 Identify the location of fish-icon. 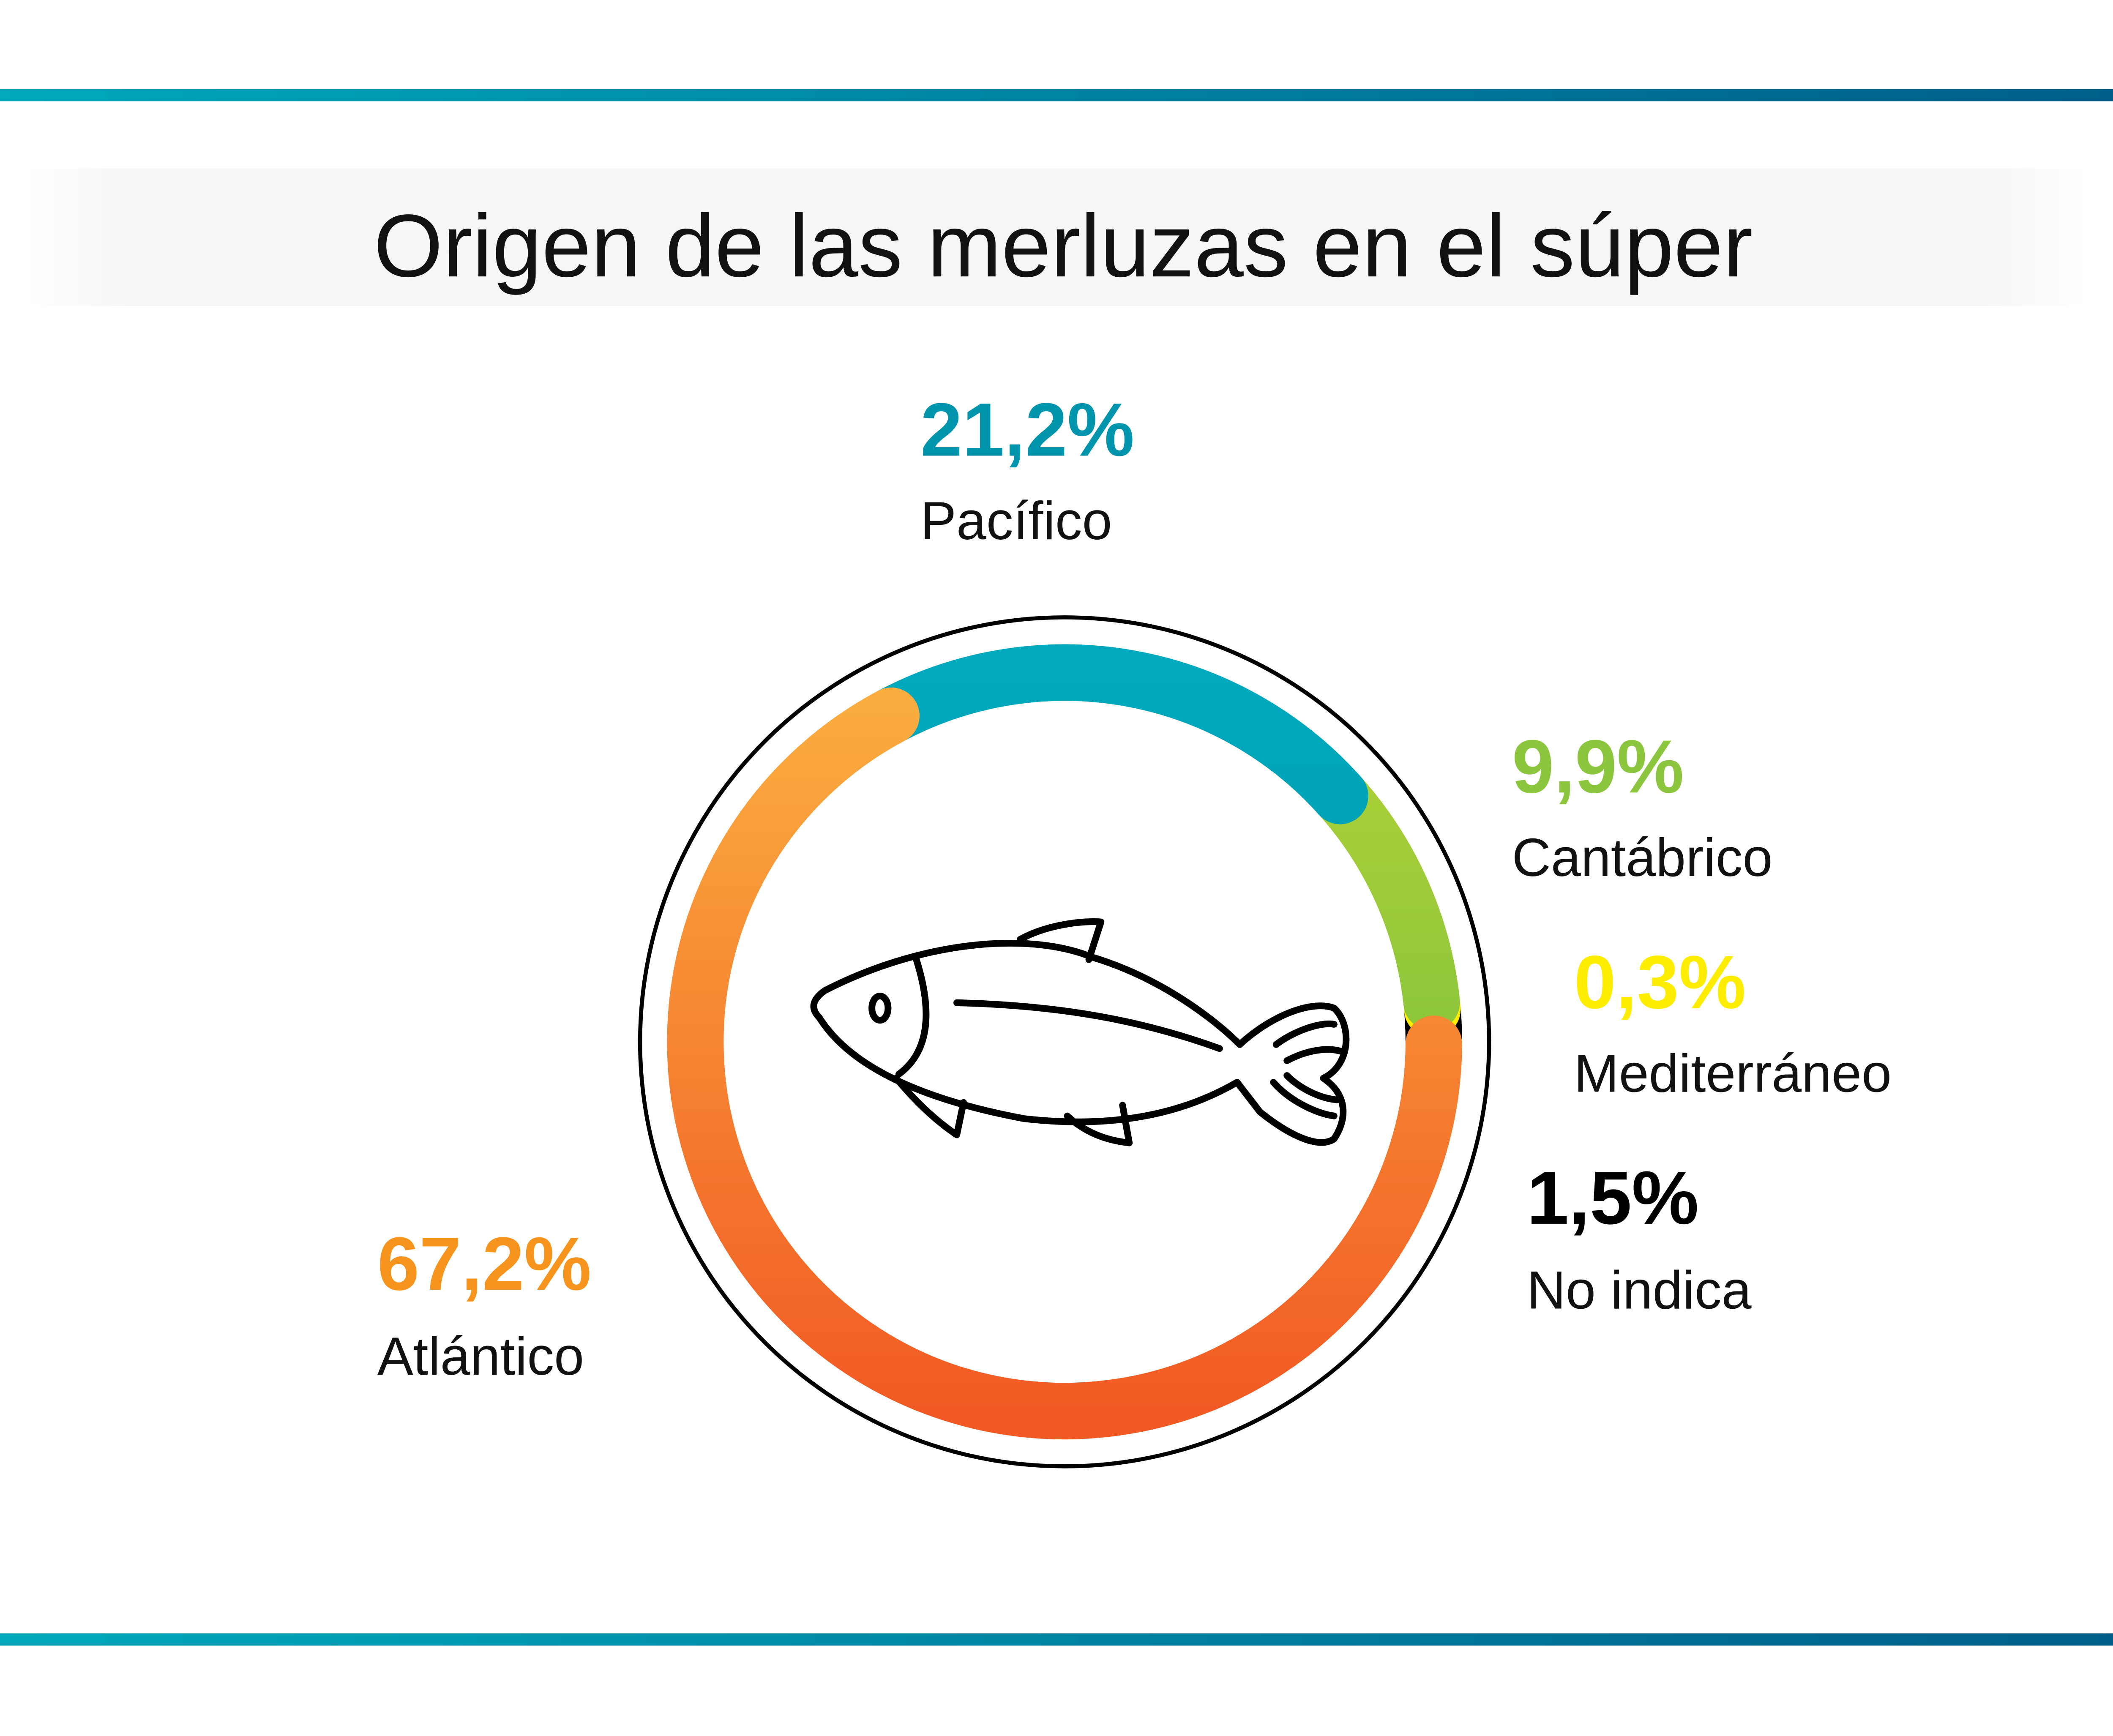
(1080, 1032).